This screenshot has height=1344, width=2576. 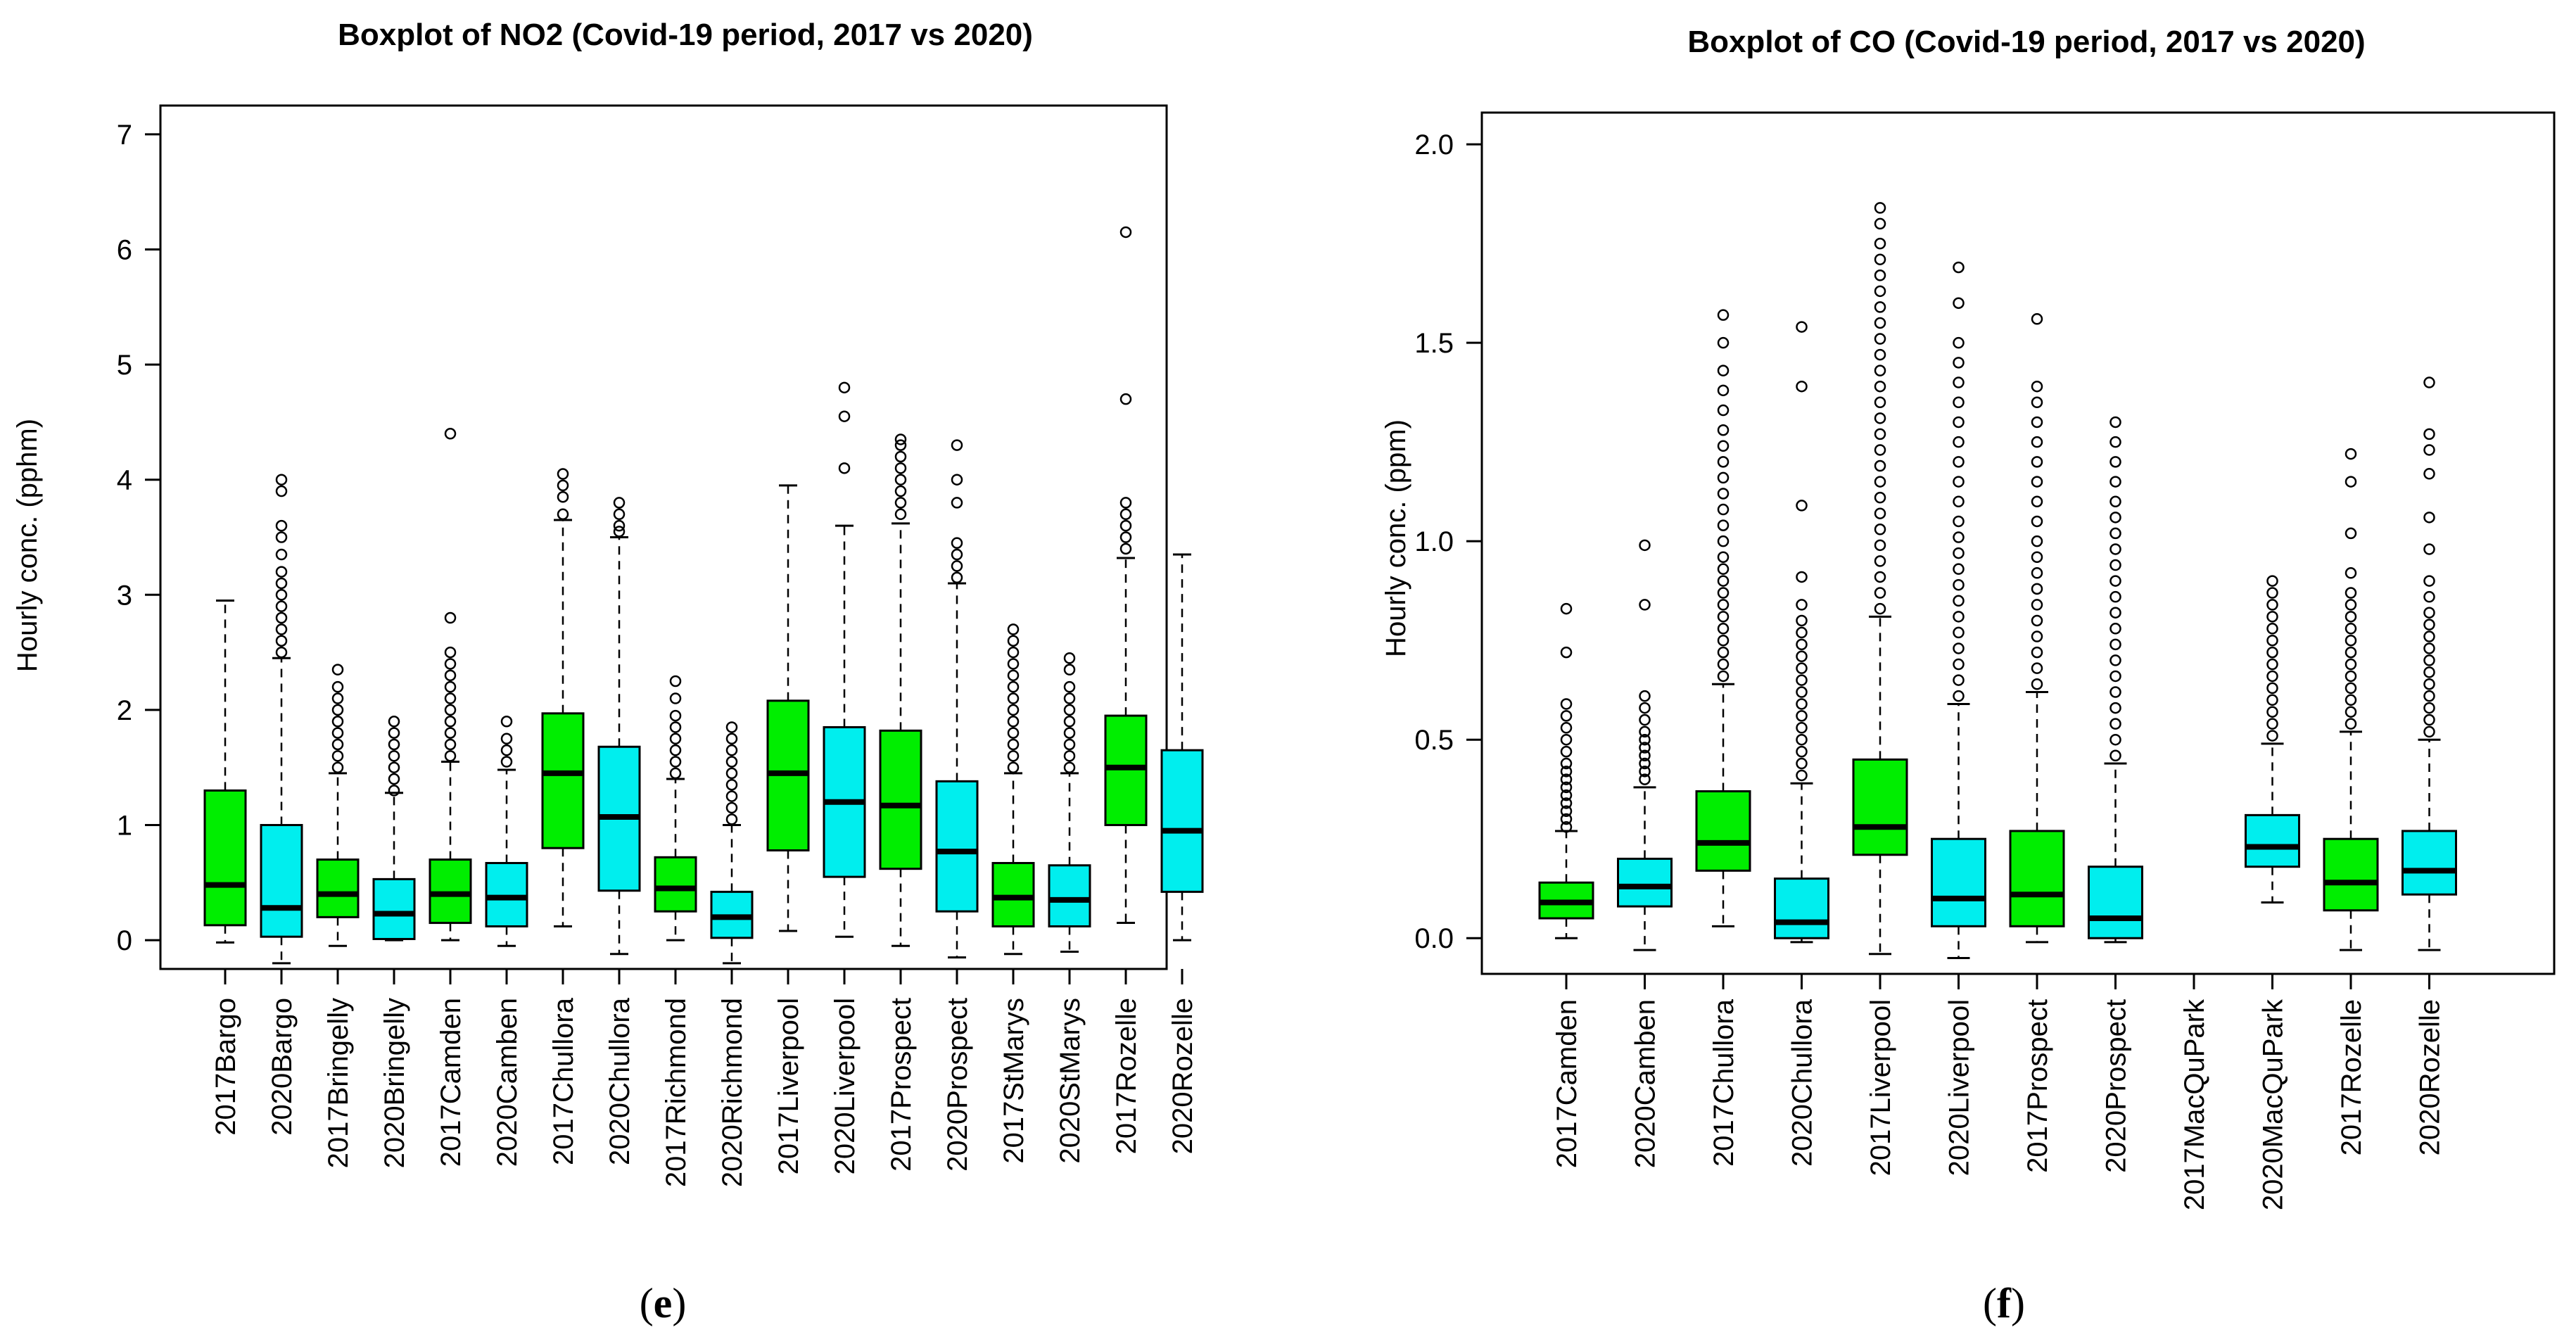 I want to click on no2-category-label: 2017Liverpool, so click(x=788, y=1086).